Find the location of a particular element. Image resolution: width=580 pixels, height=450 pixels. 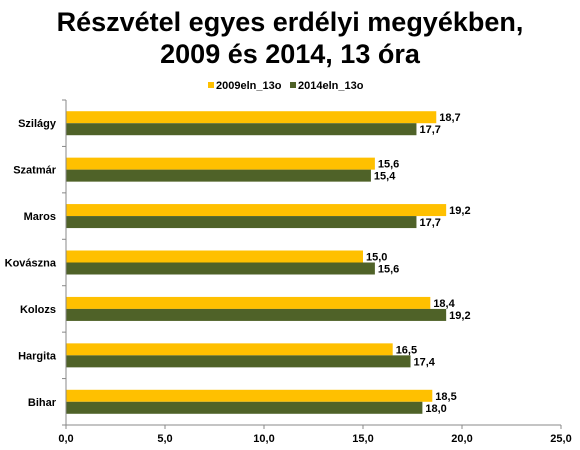

data-label: 18,0 is located at coordinates (435, 409).